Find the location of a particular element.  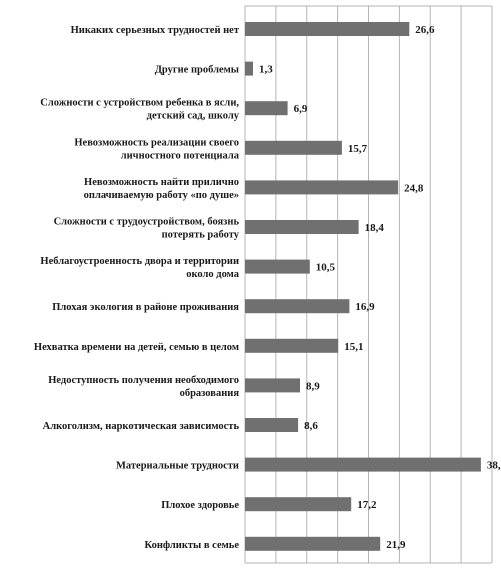

category-label: Невозможность реализации своего is located at coordinates (156, 142).